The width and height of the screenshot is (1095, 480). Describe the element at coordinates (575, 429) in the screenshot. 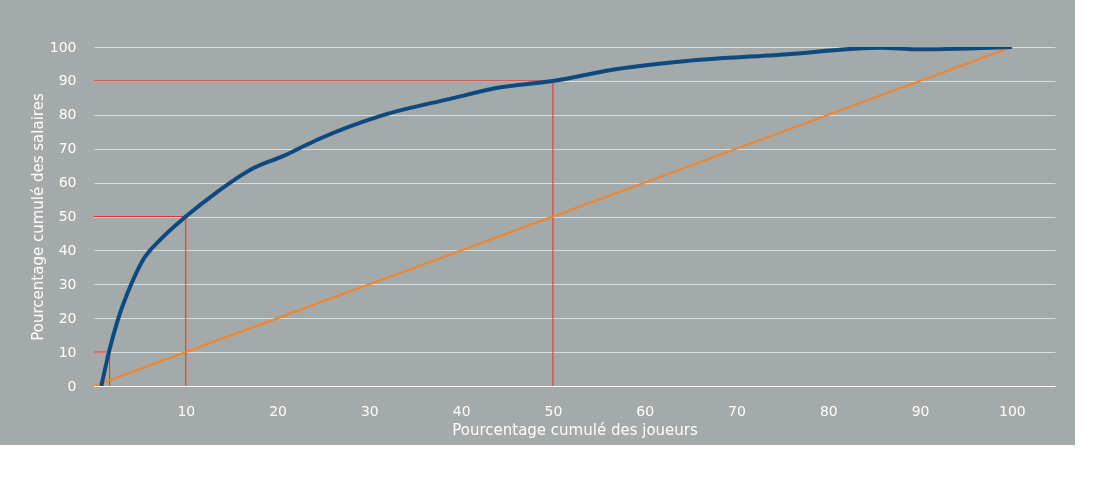

I see `x-axis-title: Pourcentage cumulé des joueurs` at that location.